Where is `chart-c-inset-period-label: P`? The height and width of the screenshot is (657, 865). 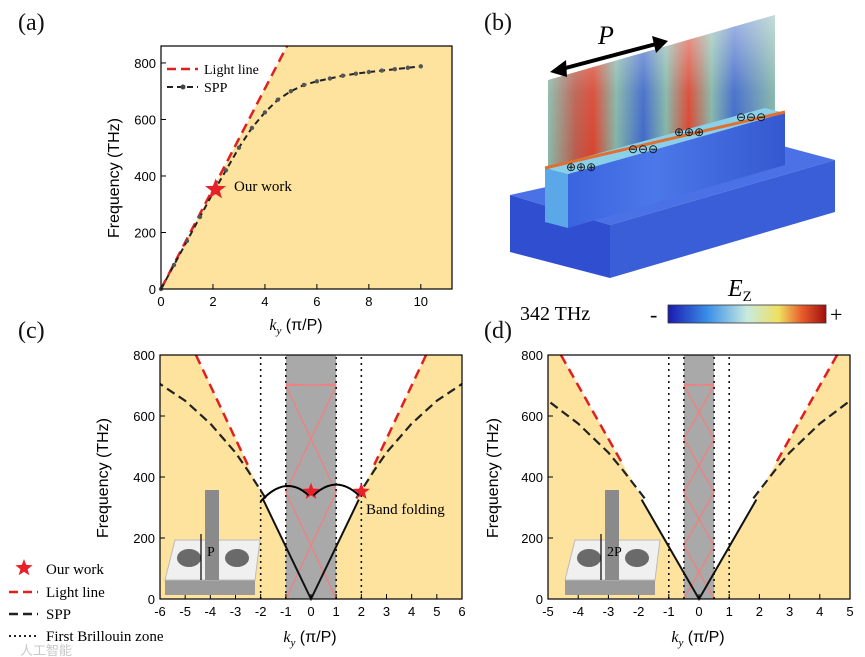
chart-c-inset-period-label: P is located at coordinates (211, 552).